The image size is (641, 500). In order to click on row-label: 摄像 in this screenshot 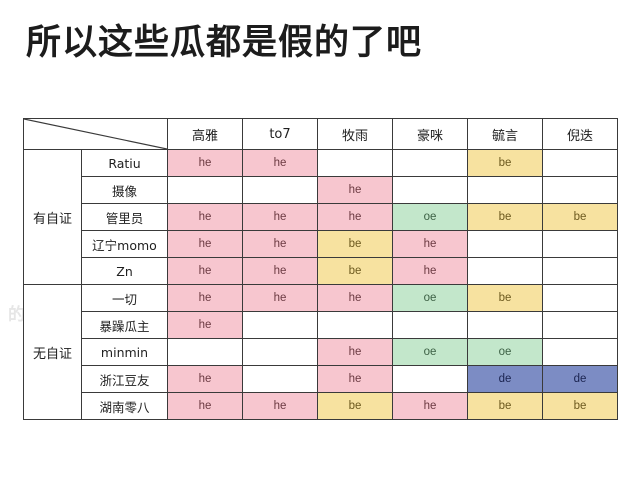, I will do `click(124, 190)`.